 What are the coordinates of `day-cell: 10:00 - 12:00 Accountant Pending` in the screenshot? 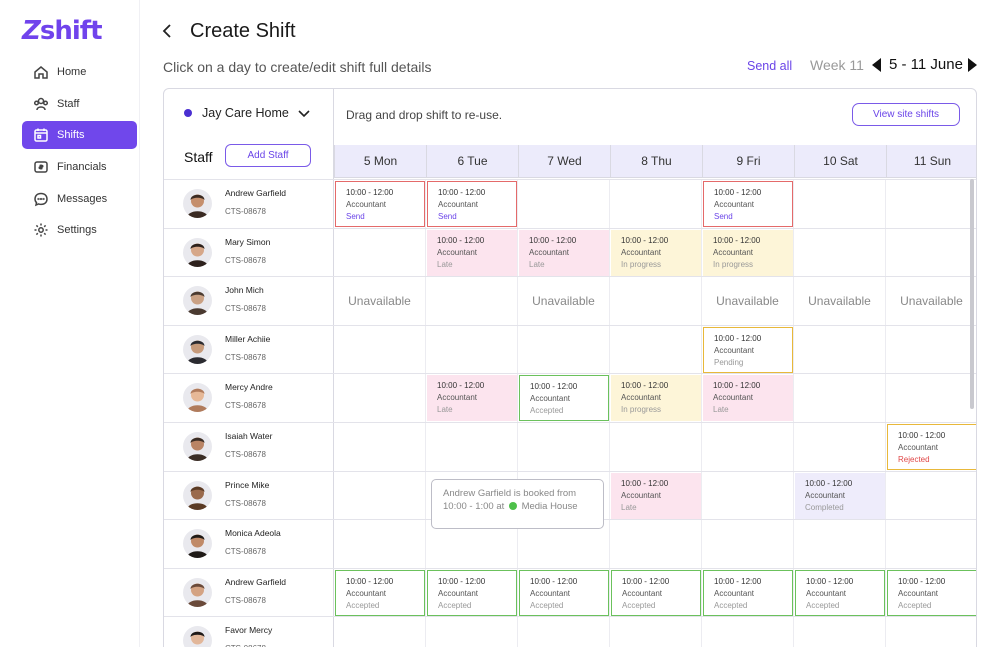 It's located at (748, 349).